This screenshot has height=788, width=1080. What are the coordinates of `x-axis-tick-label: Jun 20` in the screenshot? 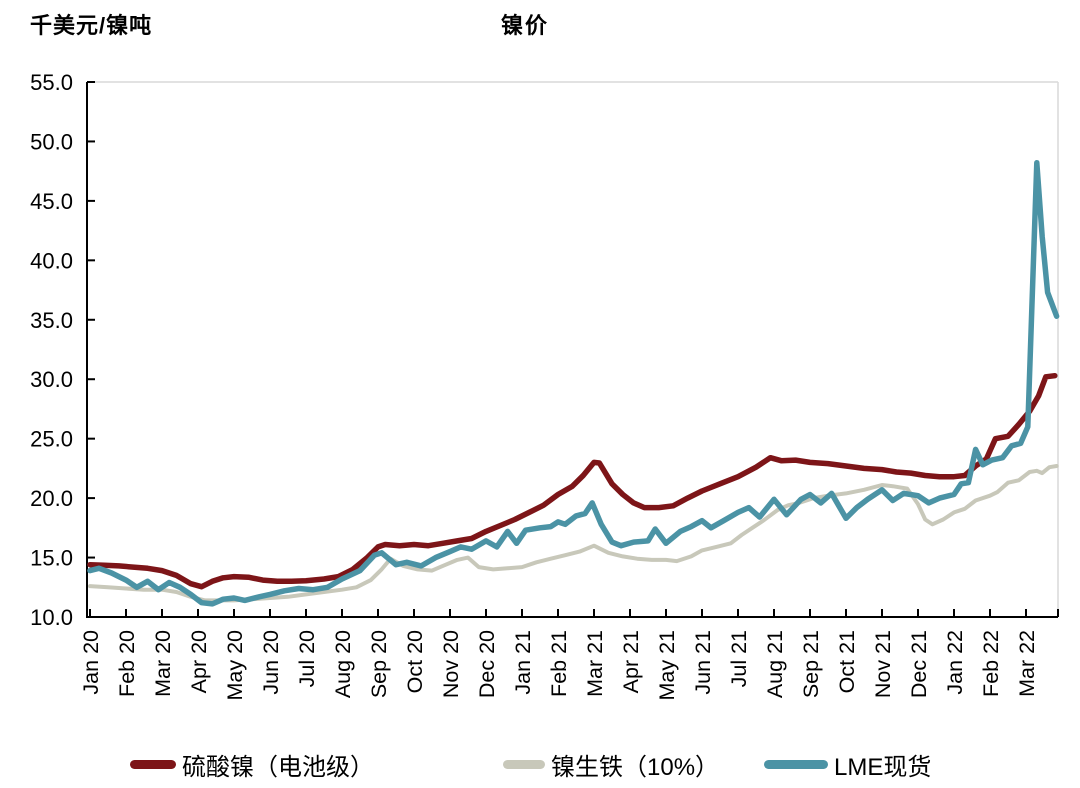 It's located at (271, 662).